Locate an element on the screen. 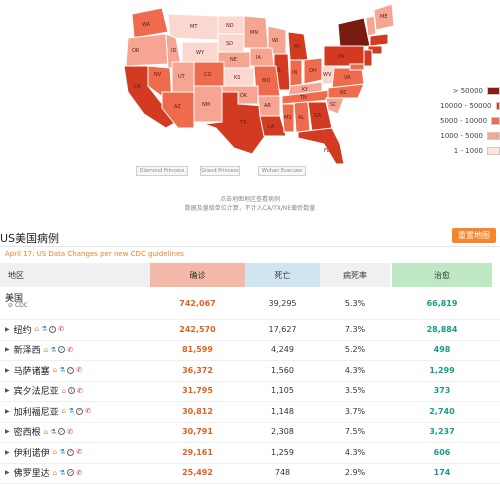  region-name: 佛罗里达 is located at coordinates (31, 474).